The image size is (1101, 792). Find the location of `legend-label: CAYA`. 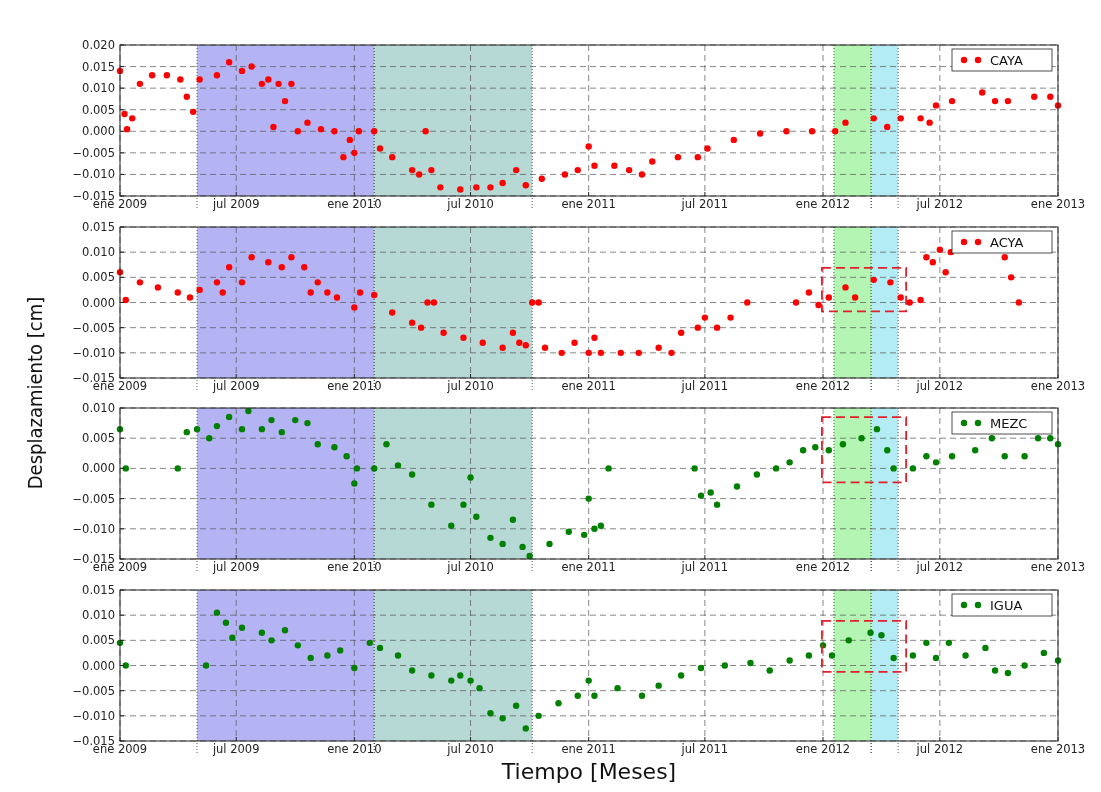

legend-label: CAYA is located at coordinates (1006, 60).